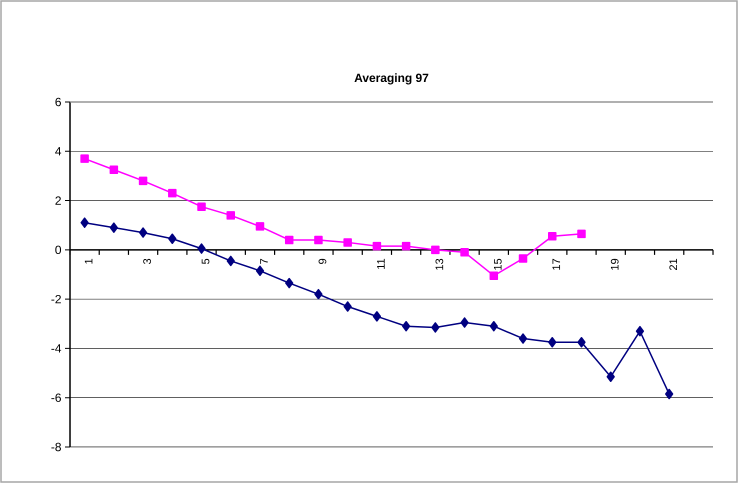 This screenshot has width=738, height=483. Describe the element at coordinates (322, 261) in the screenshot. I see `x-tick-label: 9` at that location.